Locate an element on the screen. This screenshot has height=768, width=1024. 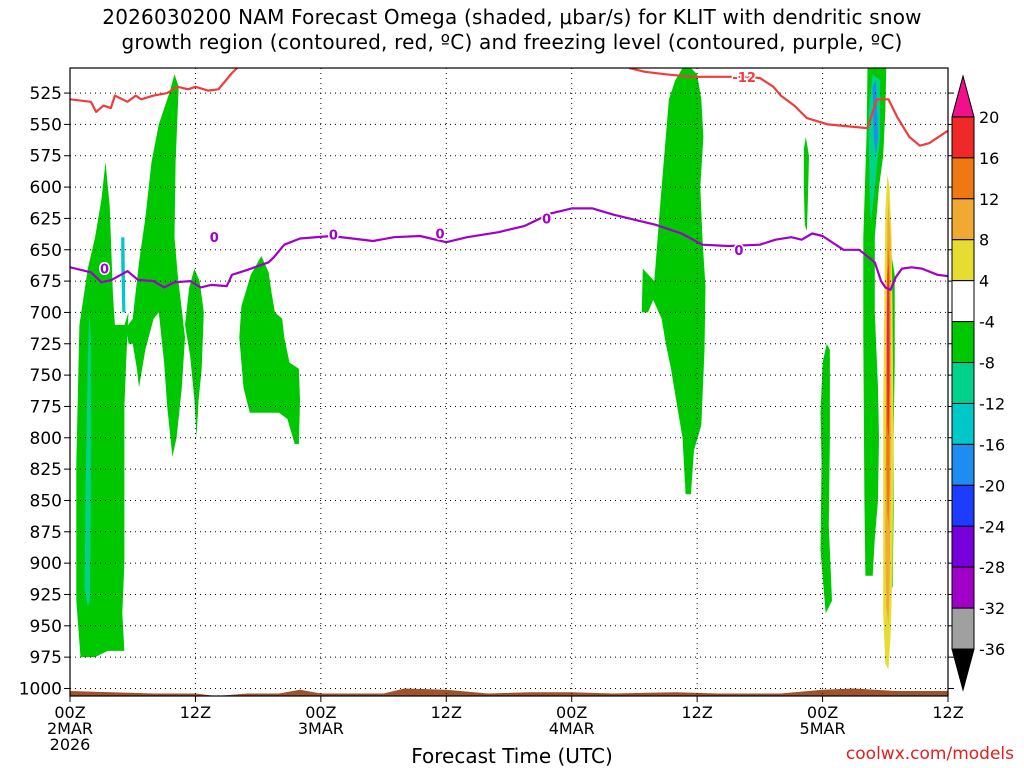
y-tick-label-975: 975 is located at coordinates (46, 658).